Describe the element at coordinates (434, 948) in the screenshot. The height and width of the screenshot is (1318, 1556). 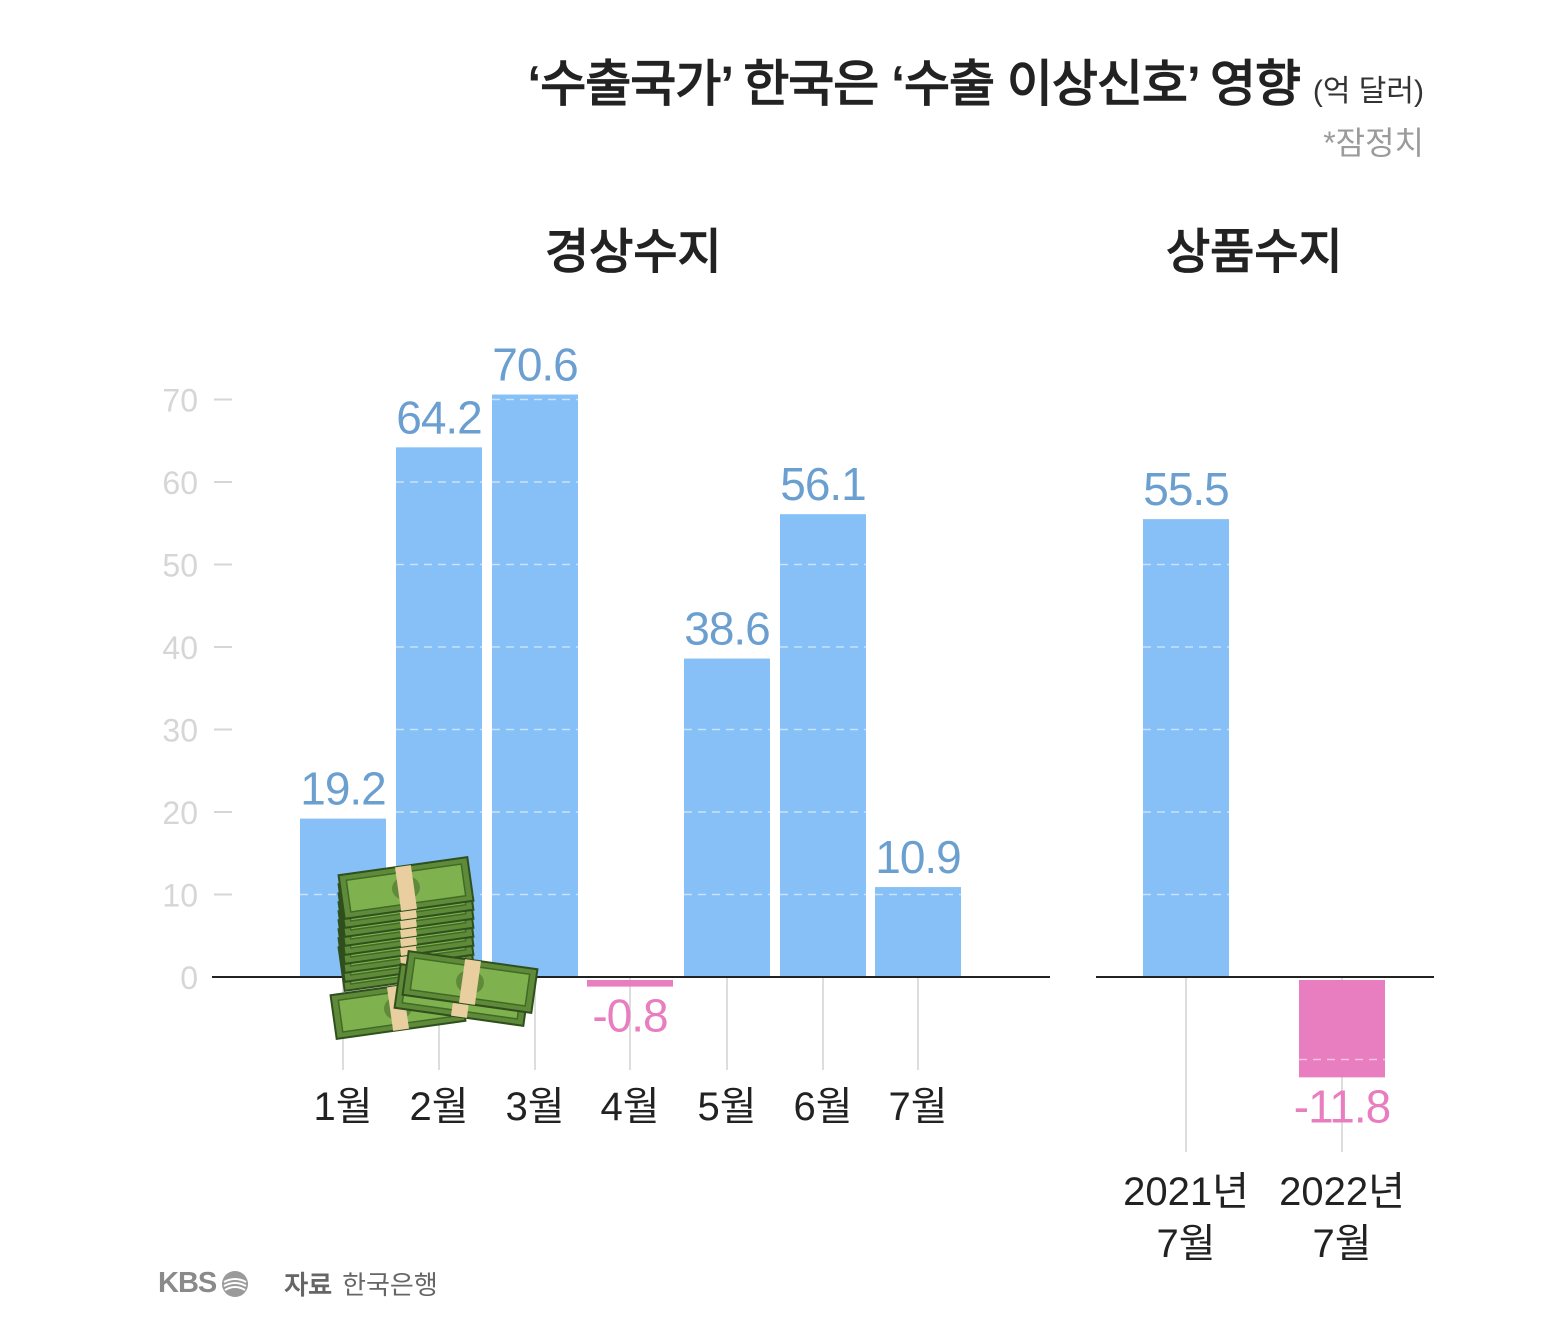
I see `money-stack-icon` at that location.